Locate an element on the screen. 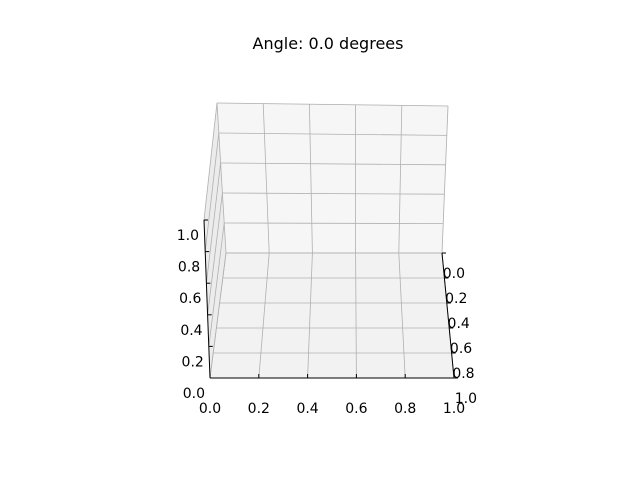 The height and width of the screenshot is (480, 640). z-tick-label: 1.0 is located at coordinates (188, 236).